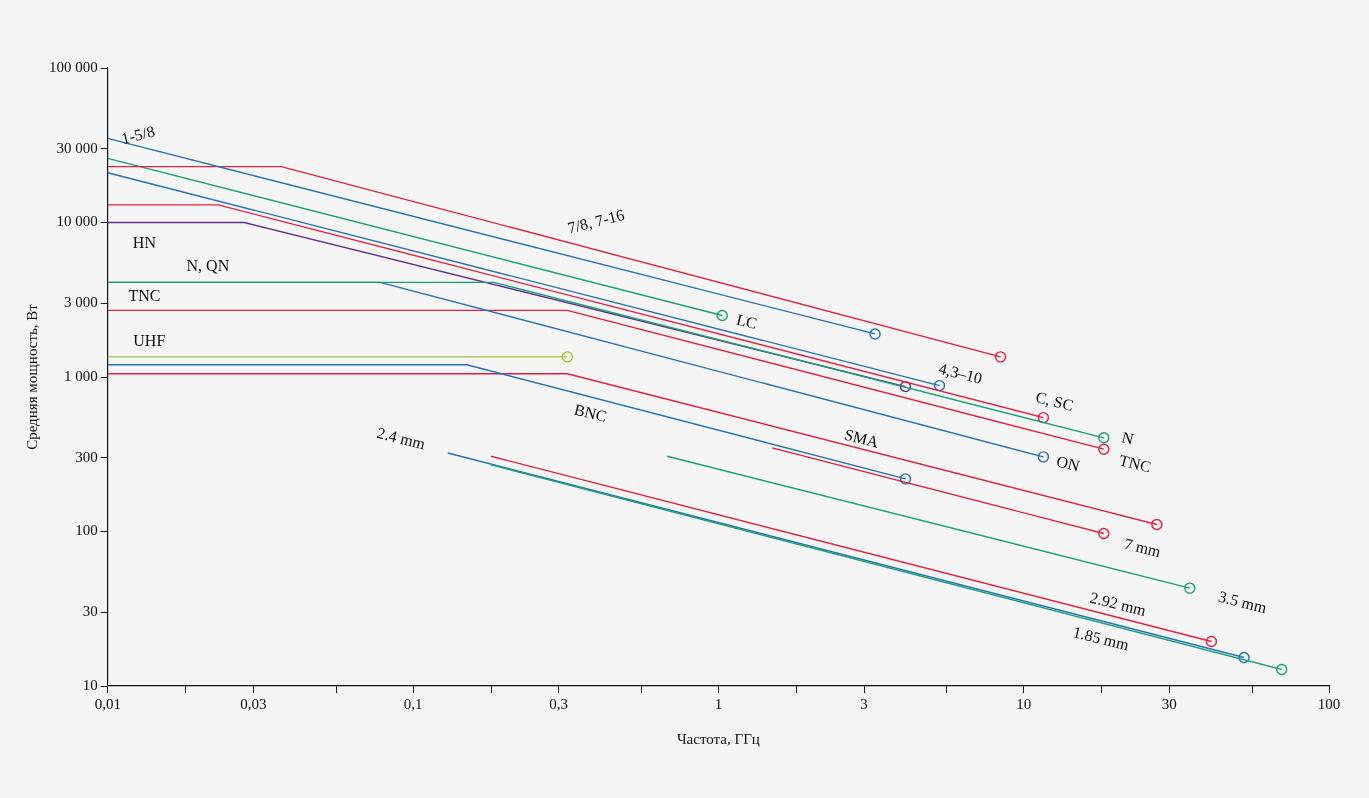 The height and width of the screenshot is (798, 1369). I want to click on annotation: N, QN, so click(208, 265).